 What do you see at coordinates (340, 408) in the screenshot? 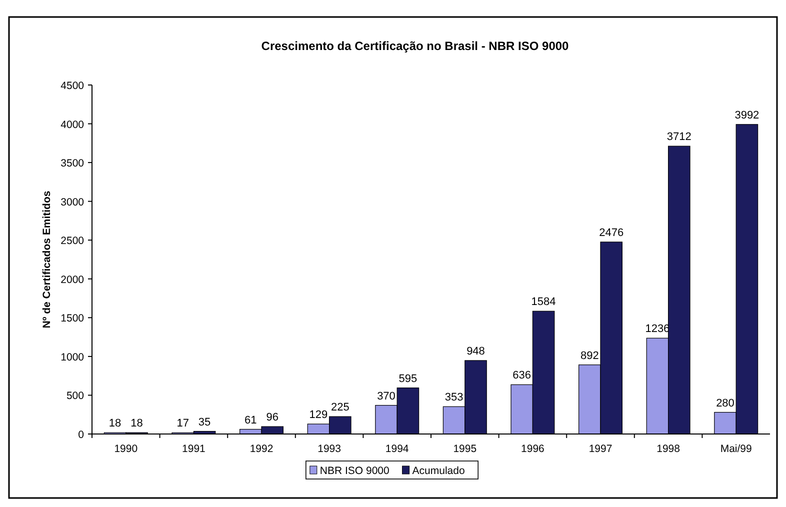
I see `data-label: 225` at bounding box center [340, 408].